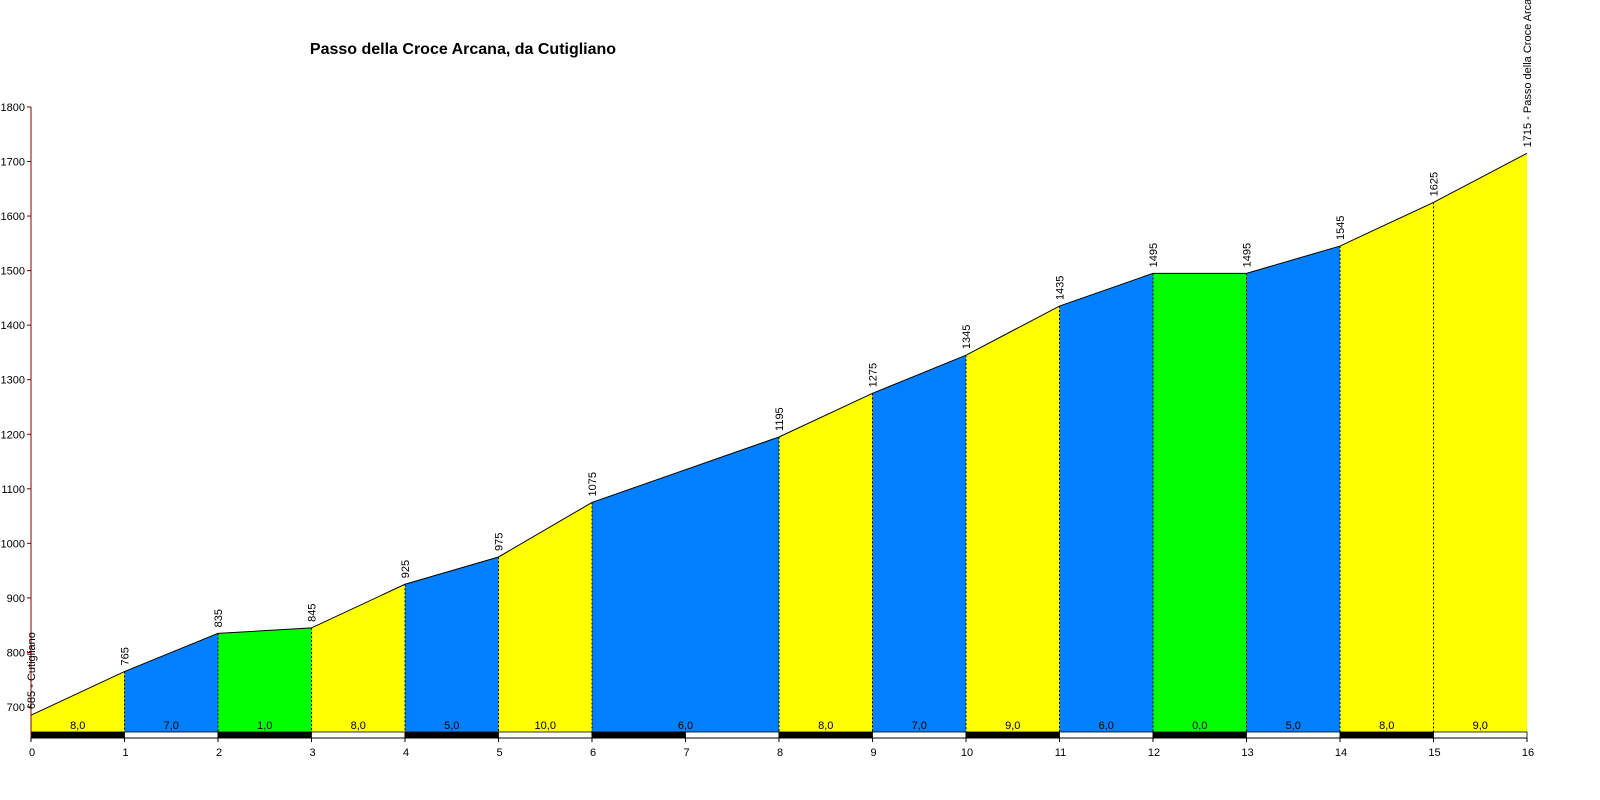  Describe the element at coordinates (13, 544) in the screenshot. I see `y-tick-label: 1000` at that location.